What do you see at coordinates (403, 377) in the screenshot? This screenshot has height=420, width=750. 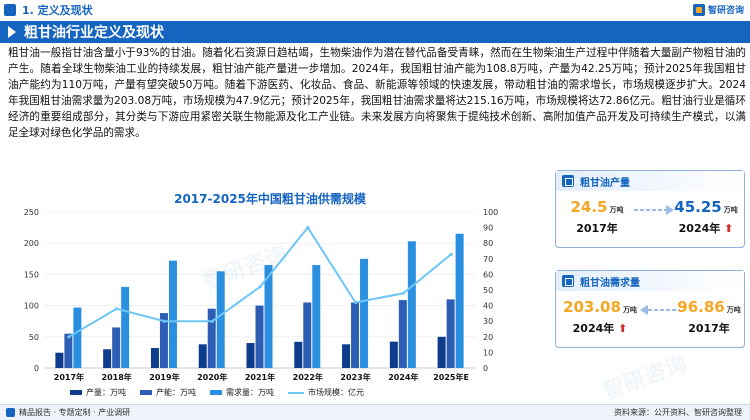 I see `x-tick-label: 2024年` at bounding box center [403, 377].